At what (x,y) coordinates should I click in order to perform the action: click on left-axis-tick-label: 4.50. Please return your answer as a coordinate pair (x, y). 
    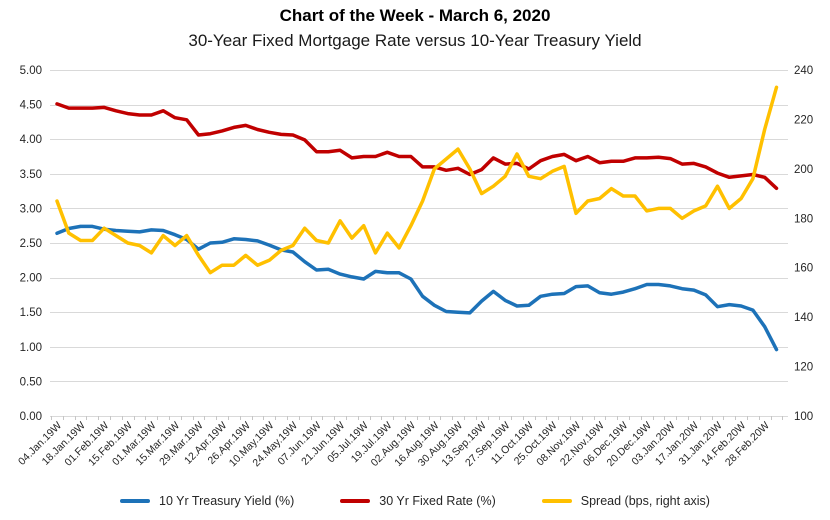
    Looking at the image, I should click on (31, 106).